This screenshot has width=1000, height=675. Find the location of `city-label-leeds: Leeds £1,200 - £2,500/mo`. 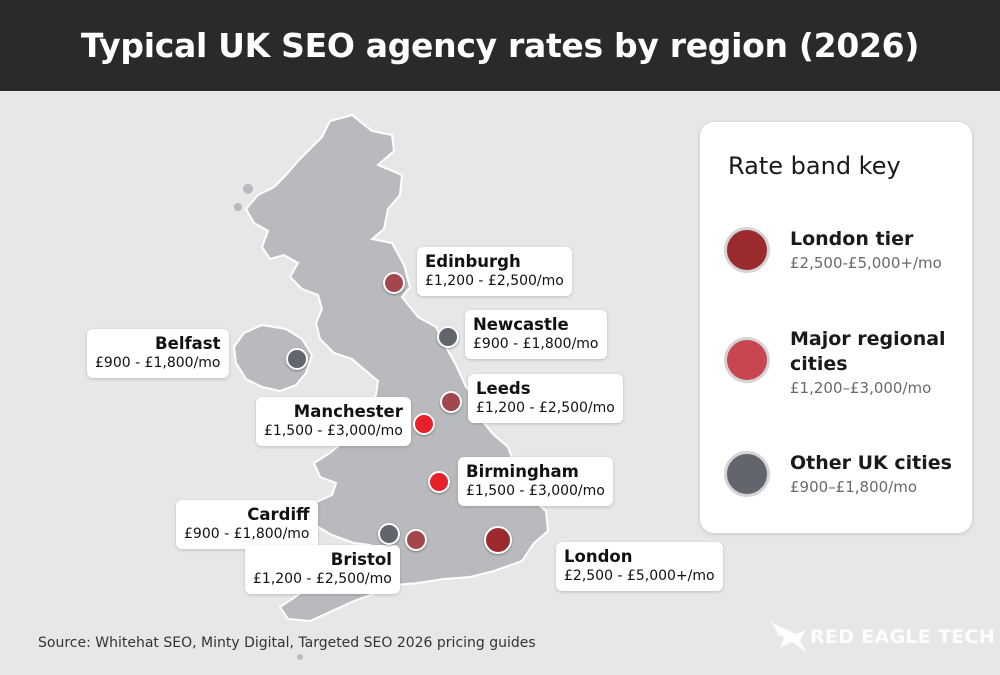

city-label-leeds: Leeds £1,200 - £2,500/mo is located at coordinates (545, 398).